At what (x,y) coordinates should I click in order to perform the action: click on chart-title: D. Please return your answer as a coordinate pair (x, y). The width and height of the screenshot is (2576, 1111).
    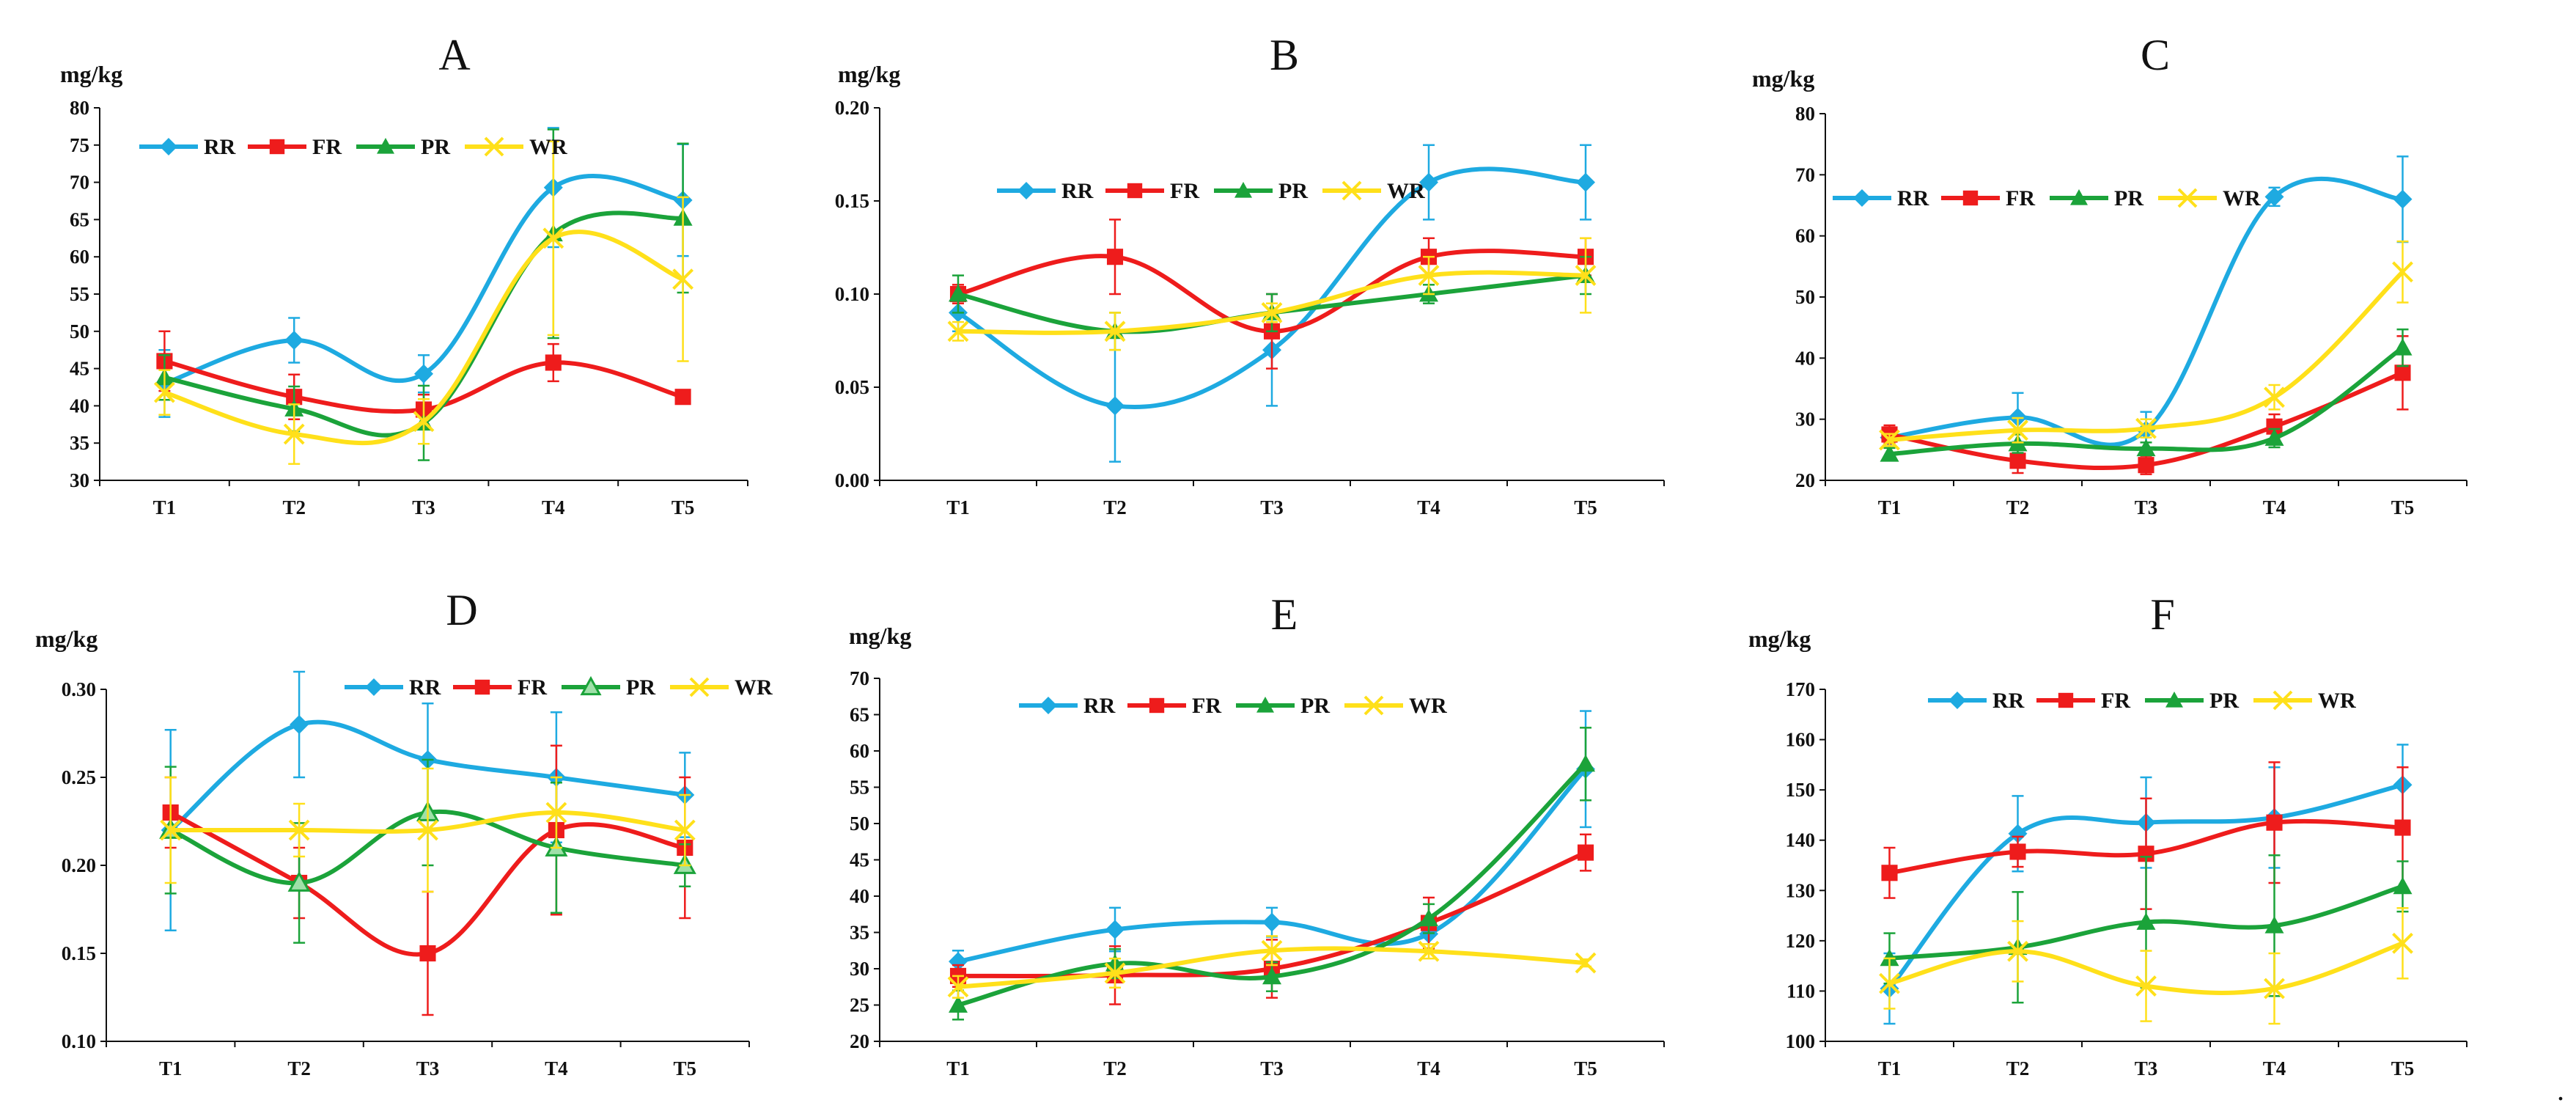
    Looking at the image, I should click on (461, 610).